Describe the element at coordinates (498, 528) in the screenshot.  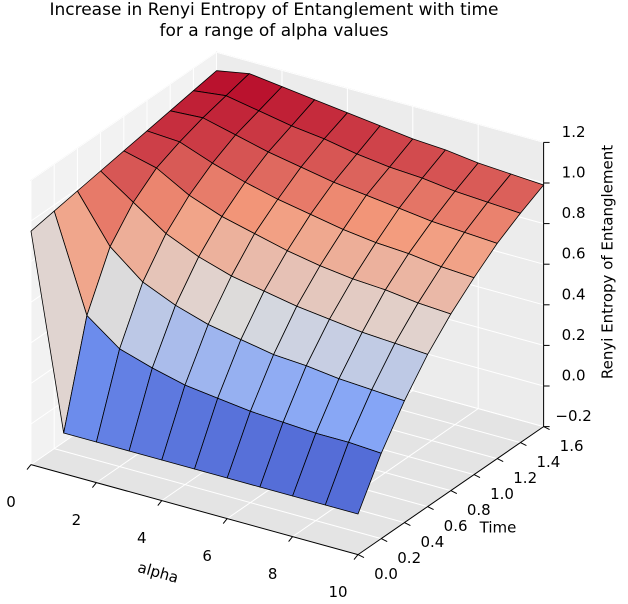
I see `y-axis-label: Time` at that location.